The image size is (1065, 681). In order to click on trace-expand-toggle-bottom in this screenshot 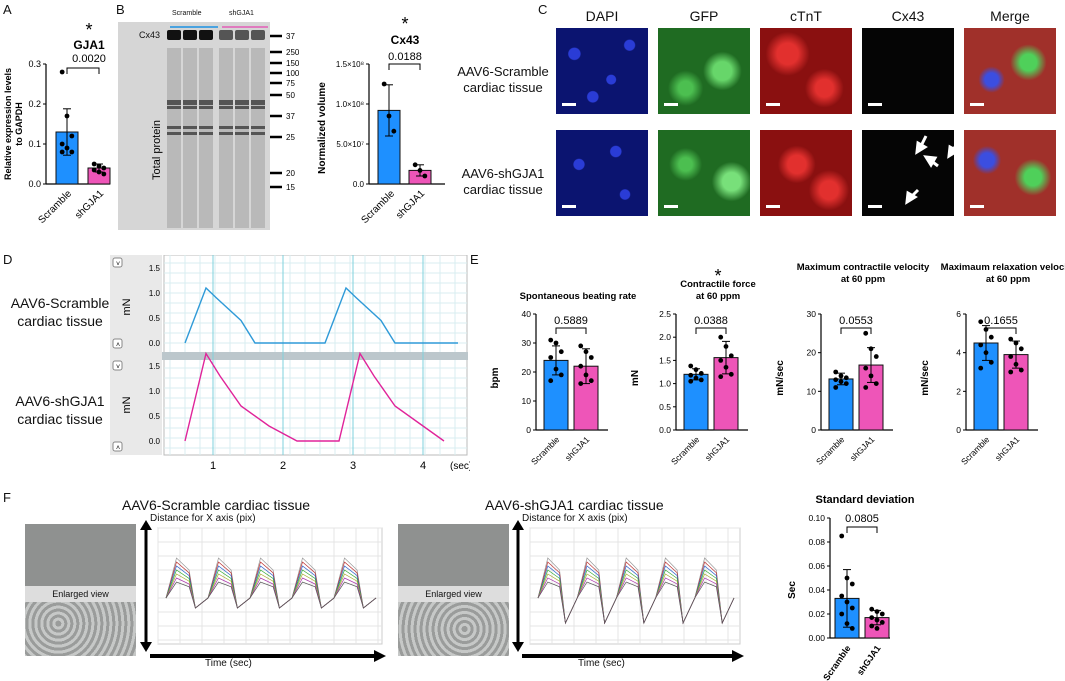, I will do `click(117, 446)`.